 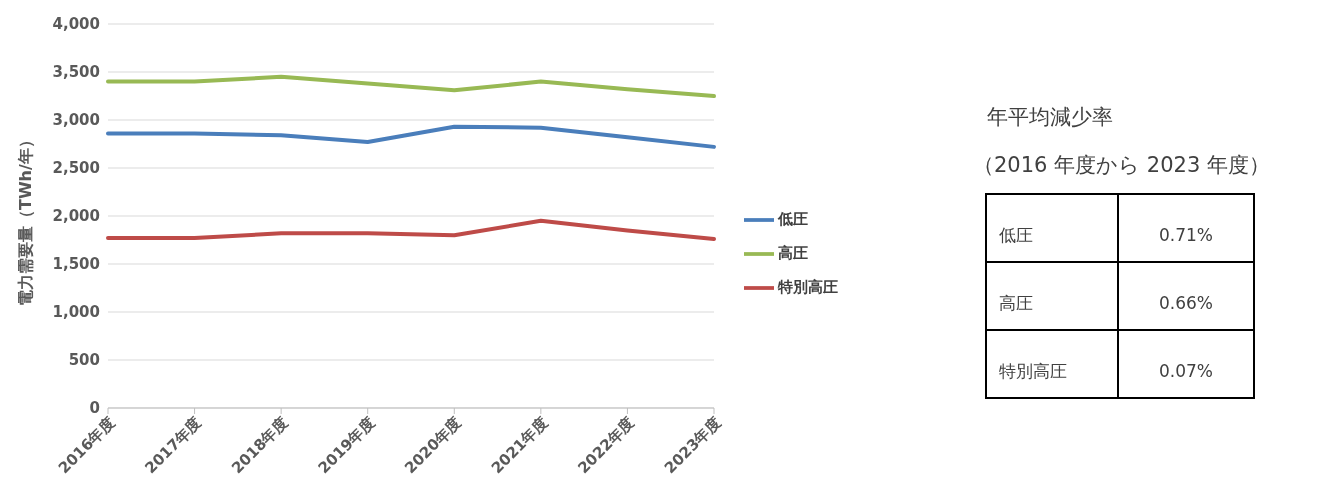 What do you see at coordinates (1052, 364) in the screenshot?
I see `category-label: 特別高圧` at bounding box center [1052, 364].